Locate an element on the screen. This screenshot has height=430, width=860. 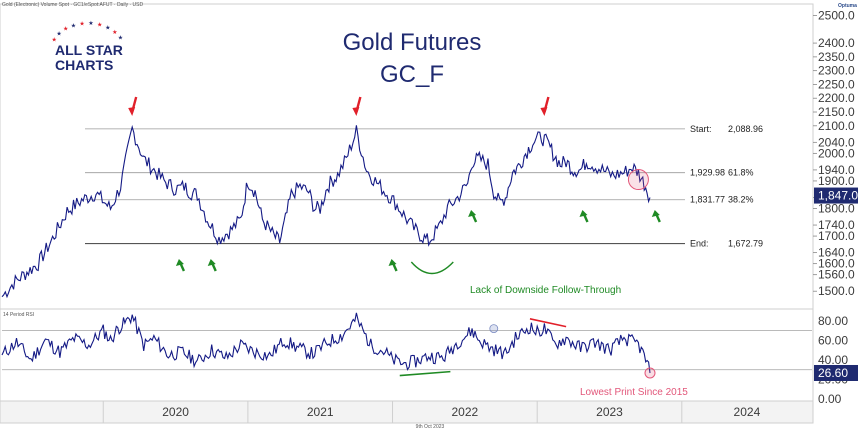
price-y-tick-label: 2000.0 is located at coordinates (836, 153).